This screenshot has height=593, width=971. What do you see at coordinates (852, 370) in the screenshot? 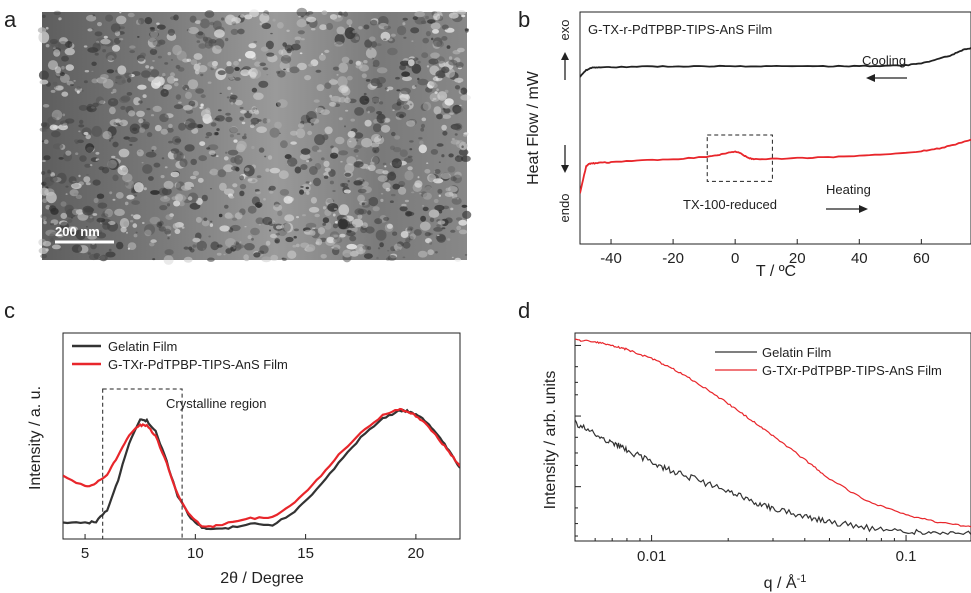
I see `legend-label-composite-d: G-TXr-PdTPBP-TIPS-AnS Film` at bounding box center [852, 370].